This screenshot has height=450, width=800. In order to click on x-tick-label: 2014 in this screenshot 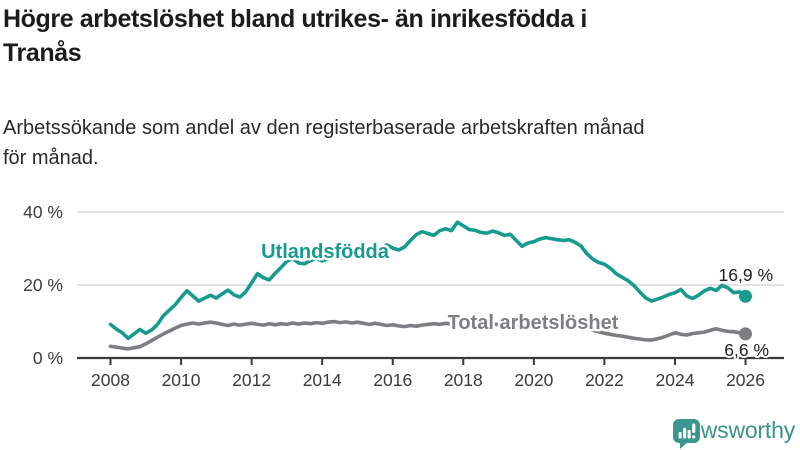, I will do `click(322, 380)`.